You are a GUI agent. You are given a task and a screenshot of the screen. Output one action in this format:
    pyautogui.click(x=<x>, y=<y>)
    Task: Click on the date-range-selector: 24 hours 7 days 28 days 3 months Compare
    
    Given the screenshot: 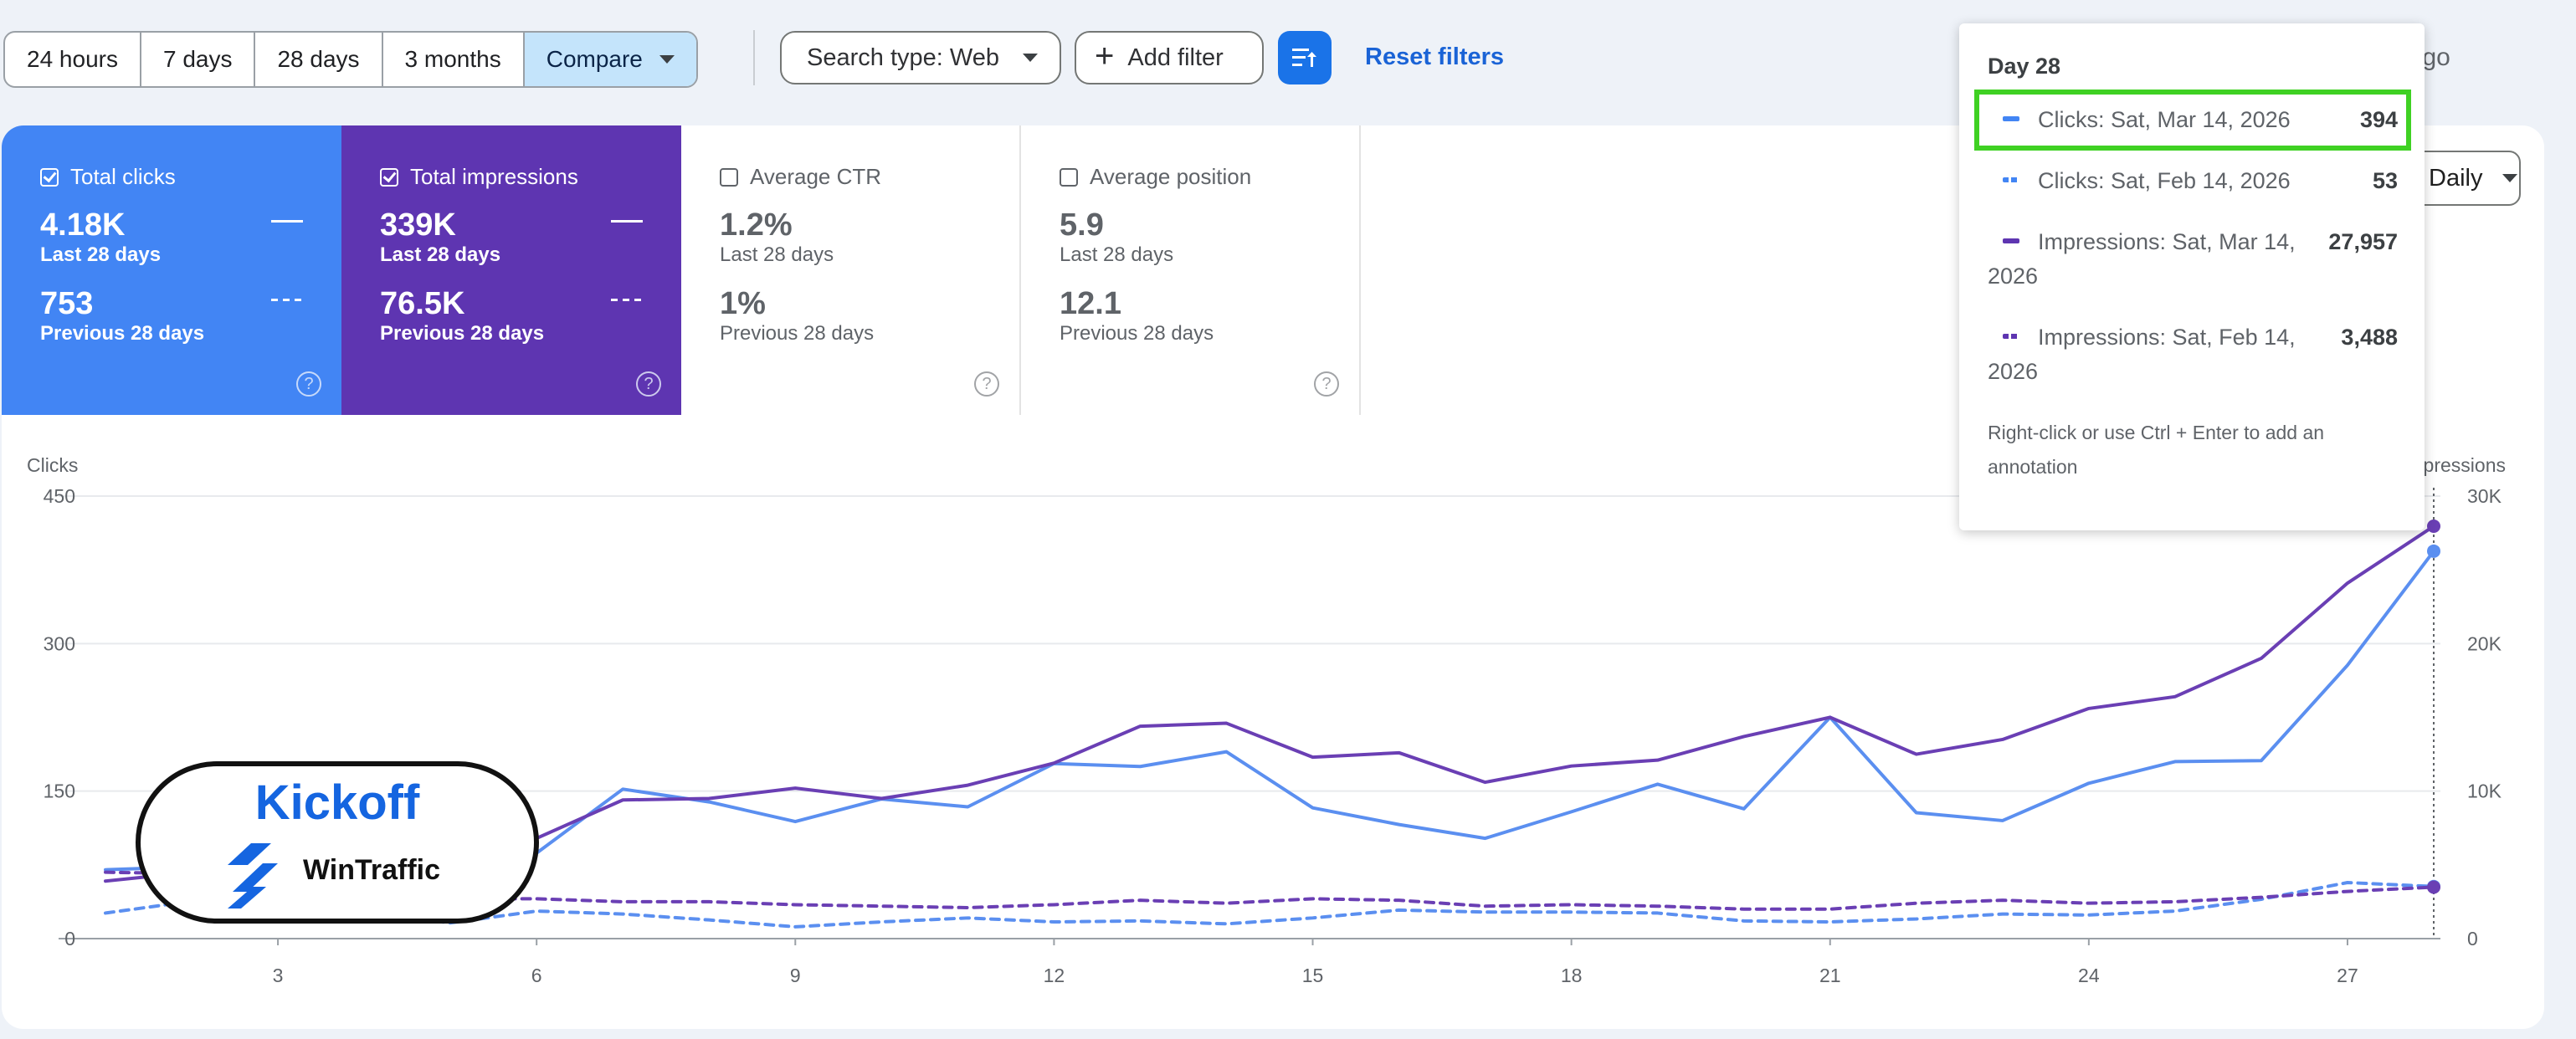 What is the action you would take?
    pyautogui.click(x=350, y=60)
    